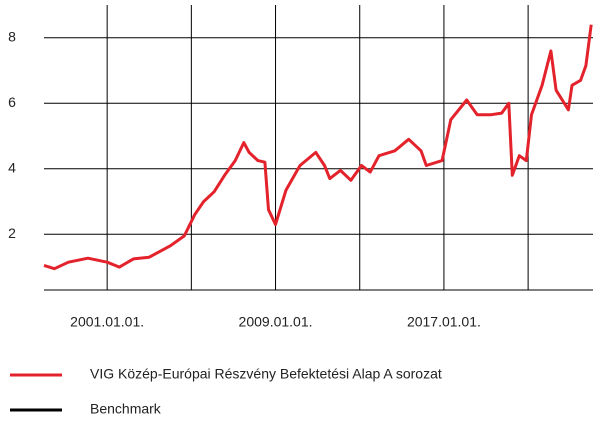 This screenshot has width=593, height=423. Describe the element at coordinates (126, 409) in the screenshot. I see `legend-label: Benchmark` at that location.